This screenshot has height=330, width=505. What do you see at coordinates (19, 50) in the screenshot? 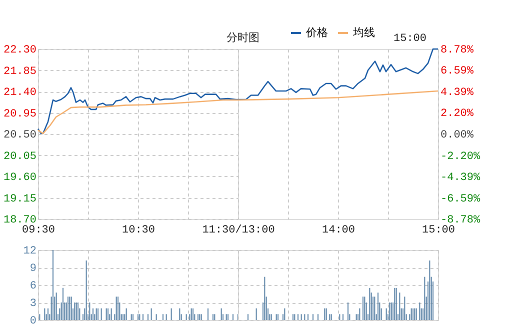
I see `y-tick-label: 22.30` at bounding box center [19, 50].